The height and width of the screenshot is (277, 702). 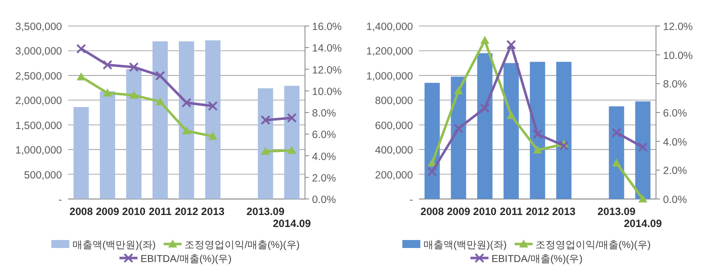 What do you see at coordinates (327, 48) in the screenshot?
I see `y2-tick-label: 14.0%` at bounding box center [327, 48].